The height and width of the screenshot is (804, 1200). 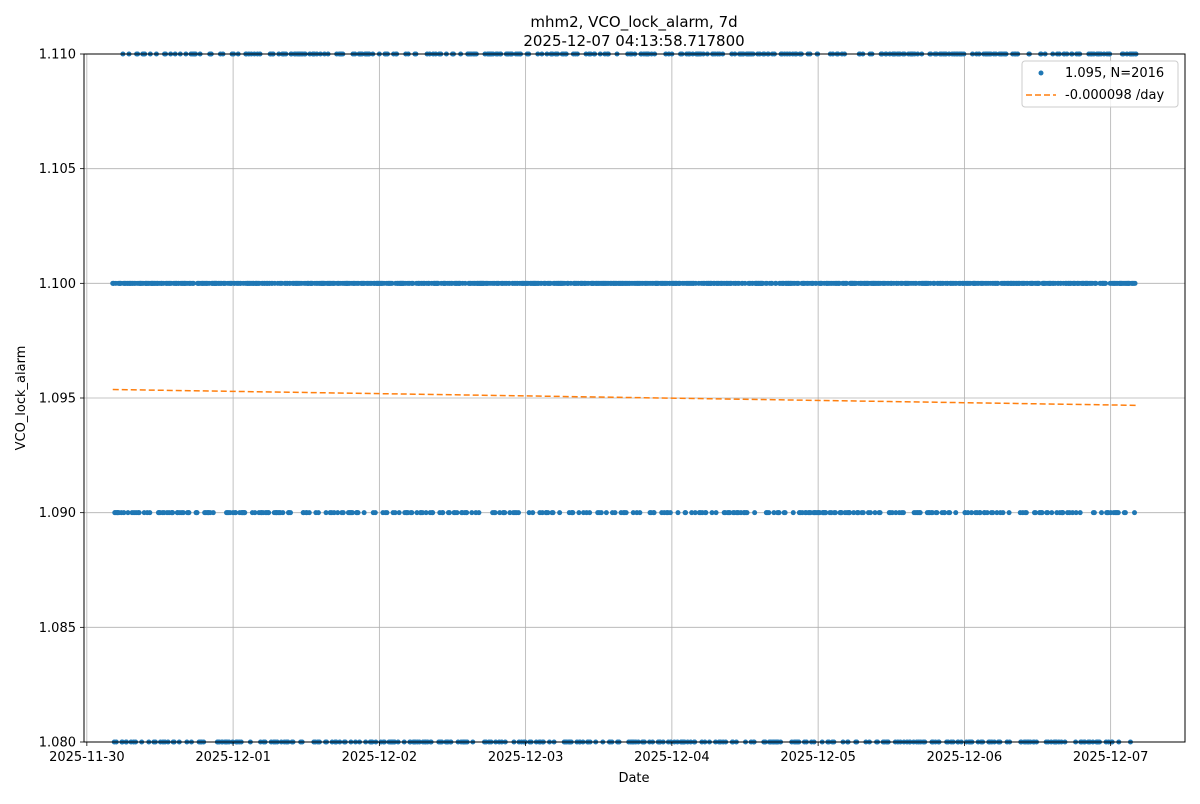 I want to click on y-axis-label: VCO_lock_alarm, so click(x=21, y=398).